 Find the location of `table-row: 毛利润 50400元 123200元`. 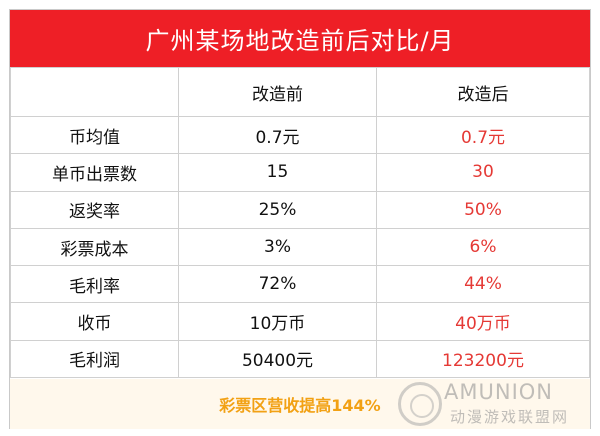

table-row: 毛利润 50400元 123200元 is located at coordinates (300, 359).